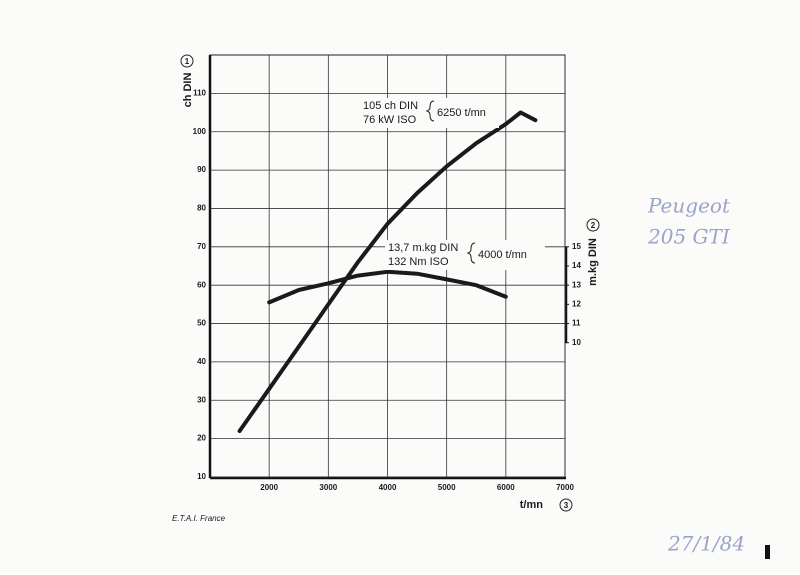 This screenshot has height=575, width=800. Describe the element at coordinates (201, 208) in the screenshot. I see `y-tick-label: 80` at that location.